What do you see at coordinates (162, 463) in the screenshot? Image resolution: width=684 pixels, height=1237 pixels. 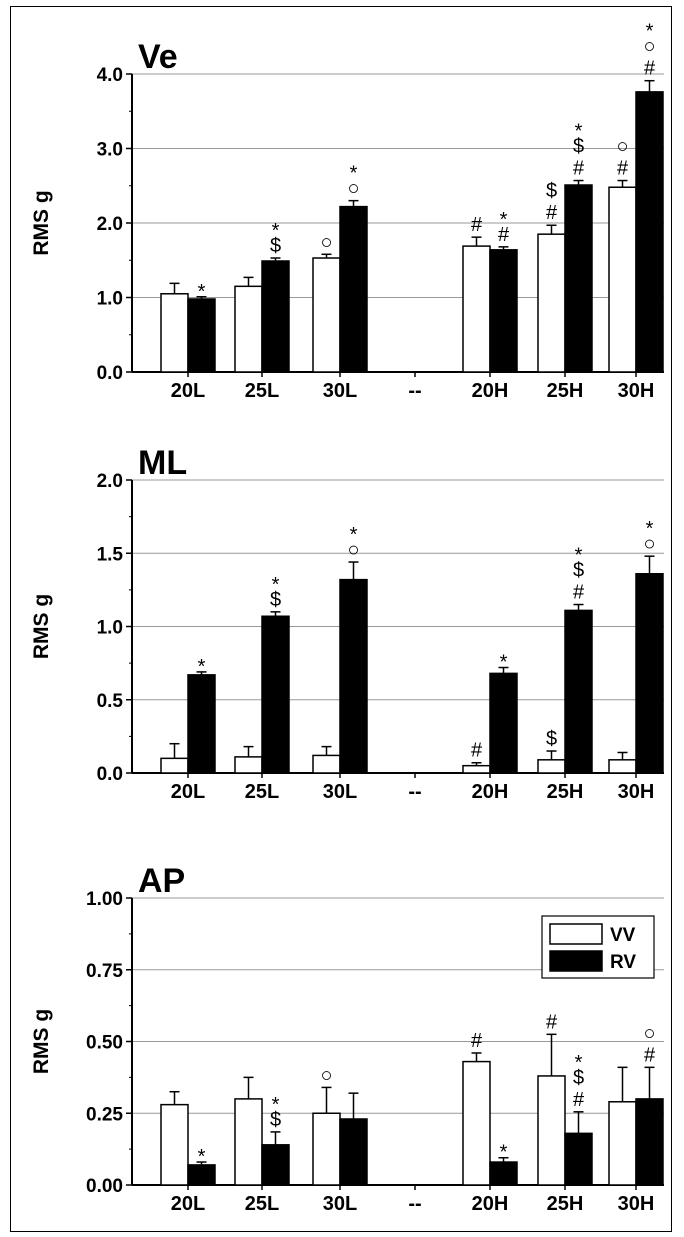 I see `panel-title: ML` at bounding box center [162, 463].